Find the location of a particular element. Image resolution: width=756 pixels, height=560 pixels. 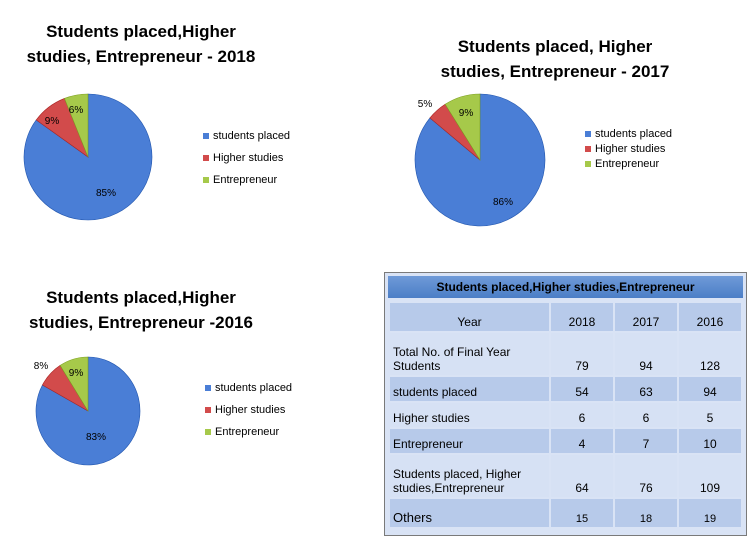

row-value: 18 is located at coordinates (646, 513).